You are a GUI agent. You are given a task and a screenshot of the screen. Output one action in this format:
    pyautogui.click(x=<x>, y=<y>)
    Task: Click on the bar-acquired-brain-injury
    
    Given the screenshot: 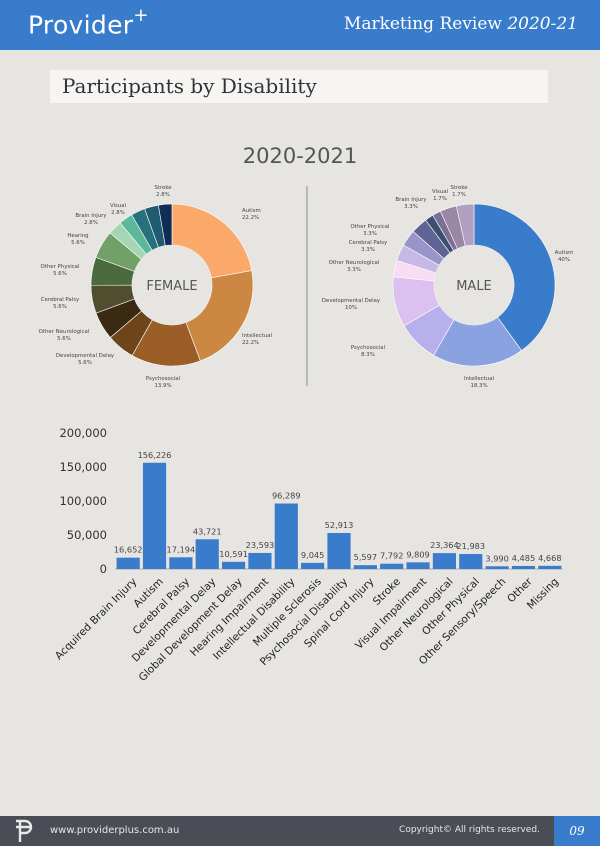 What is the action you would take?
    pyautogui.click(x=128, y=563)
    